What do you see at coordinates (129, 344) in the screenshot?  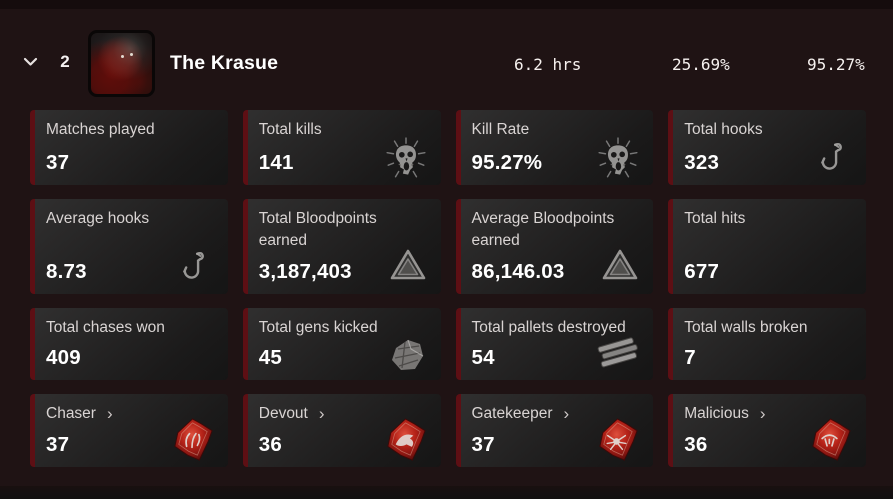 I see `stat-card-total-chases-won: Total chases won 409` at bounding box center [129, 344].